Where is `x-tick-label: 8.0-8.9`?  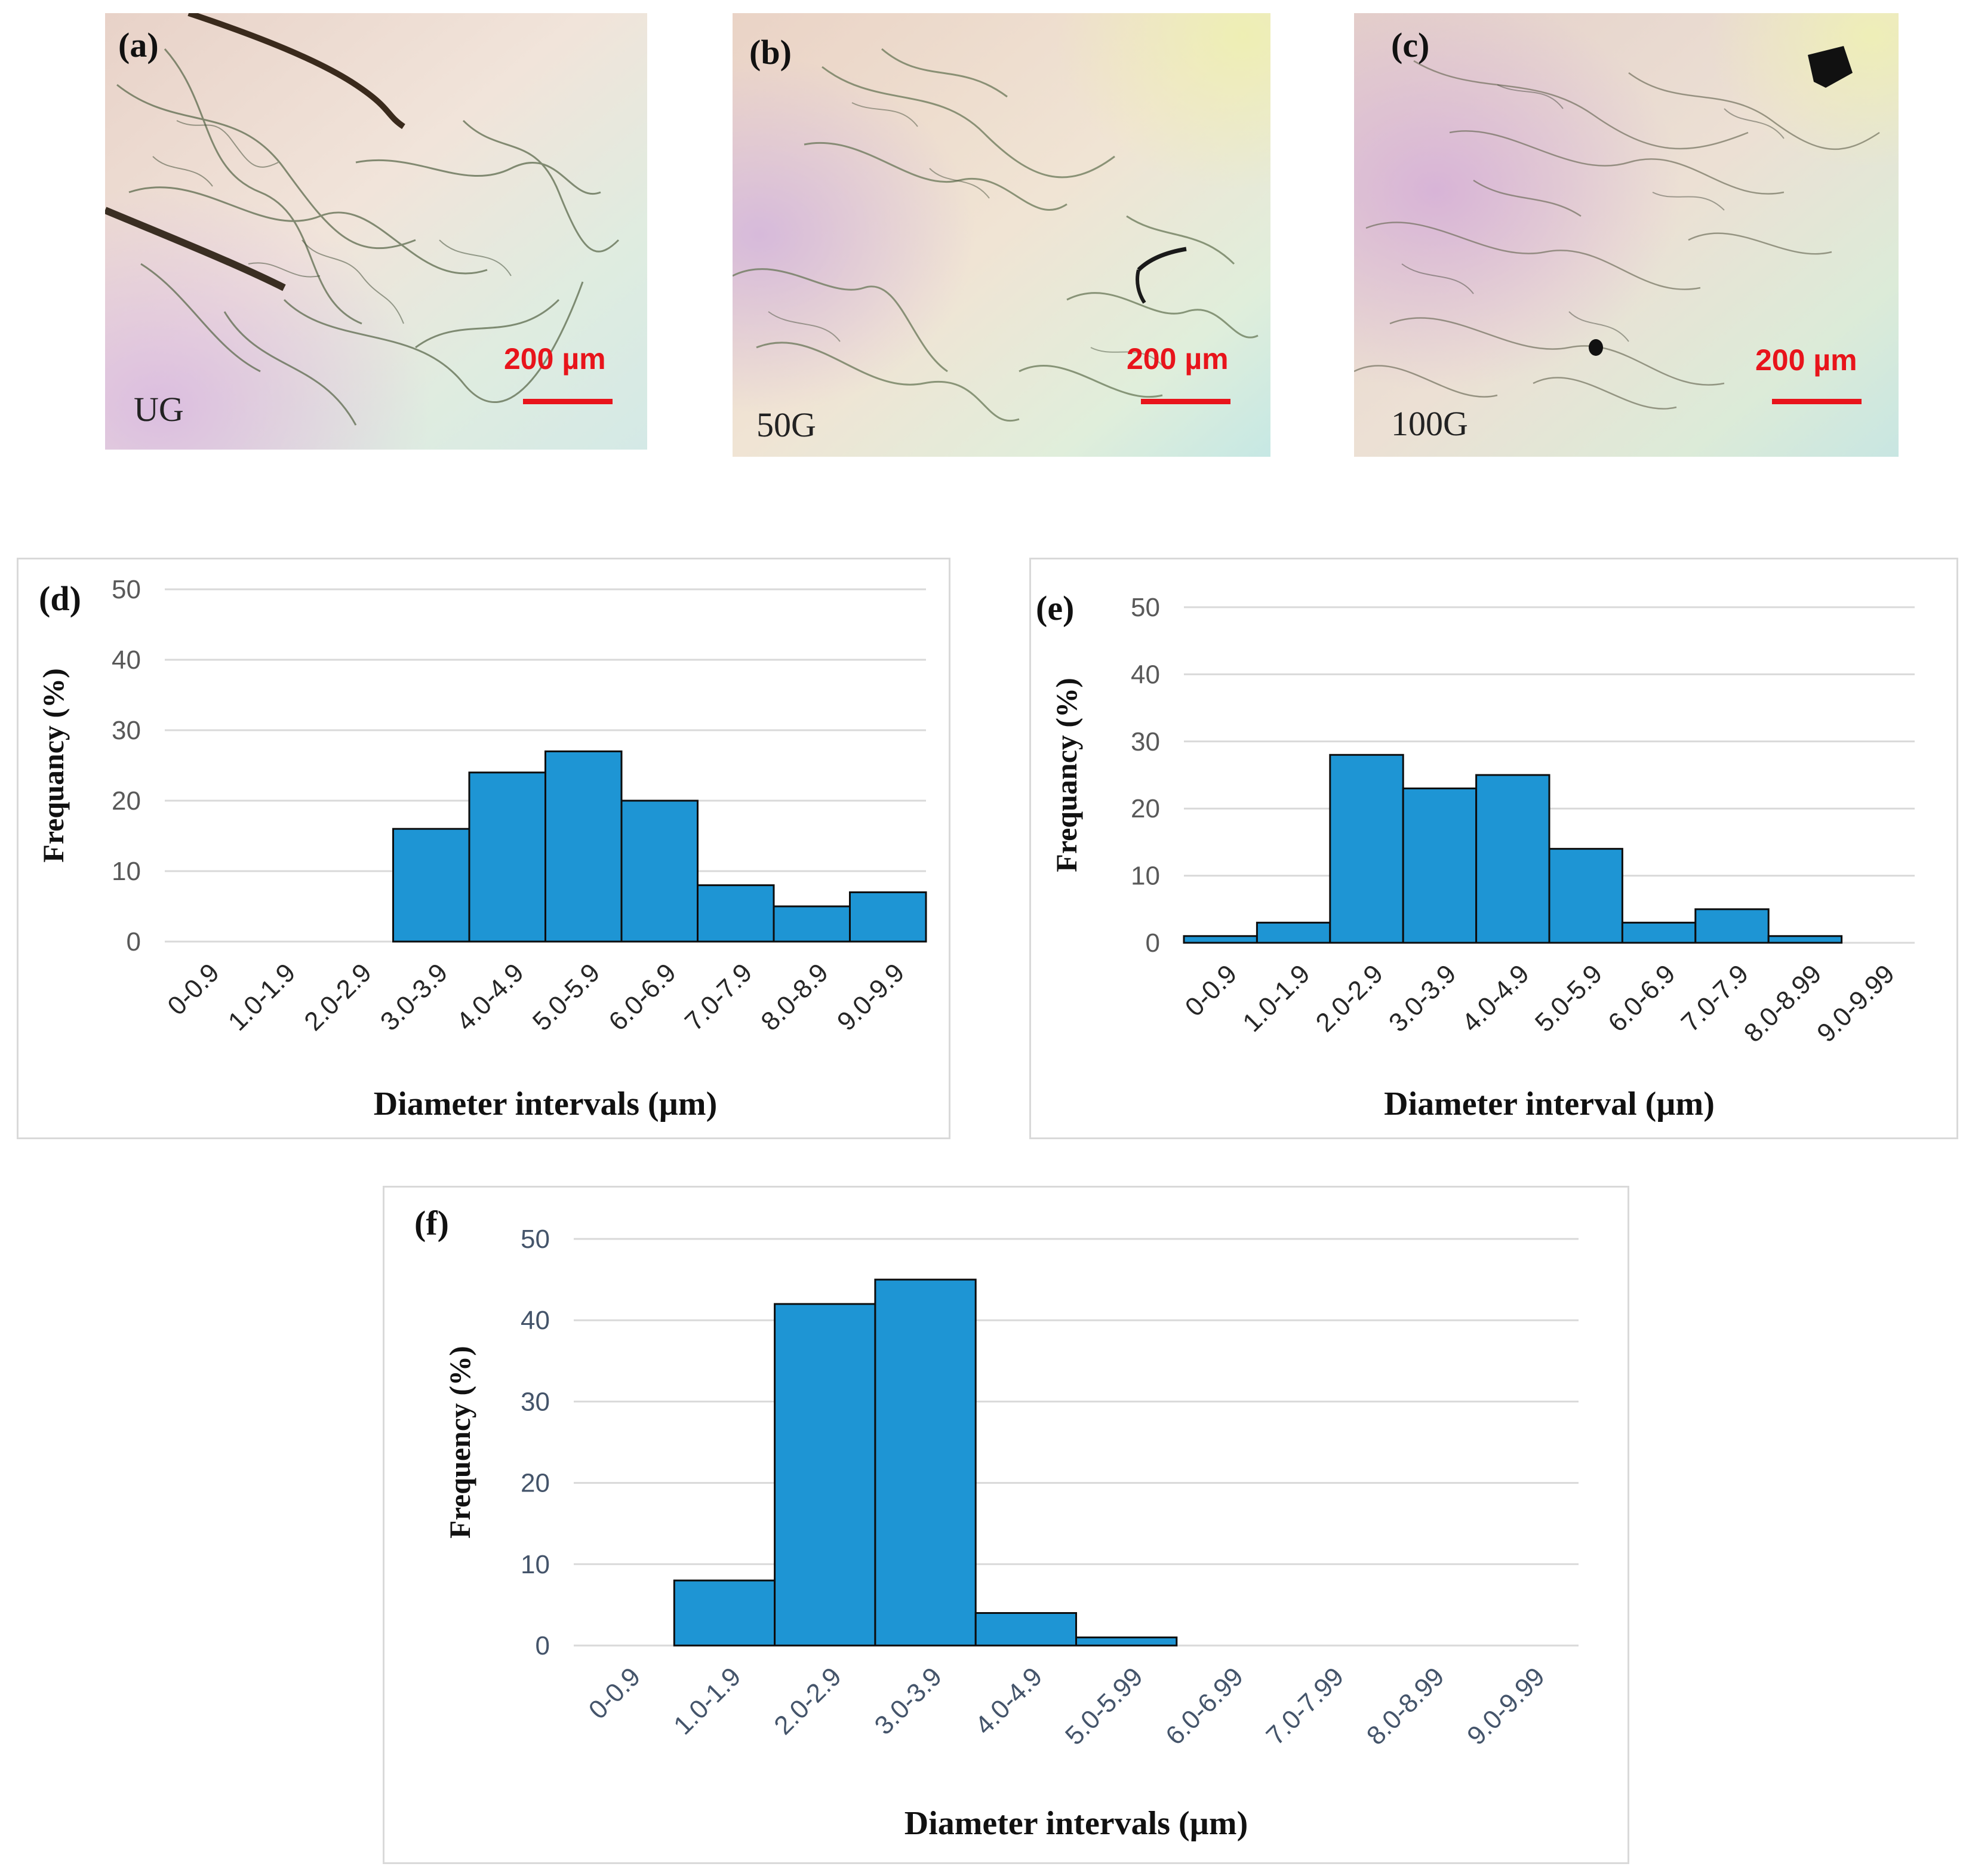
x-tick-label: 8.0-8.9 is located at coordinates (794, 998).